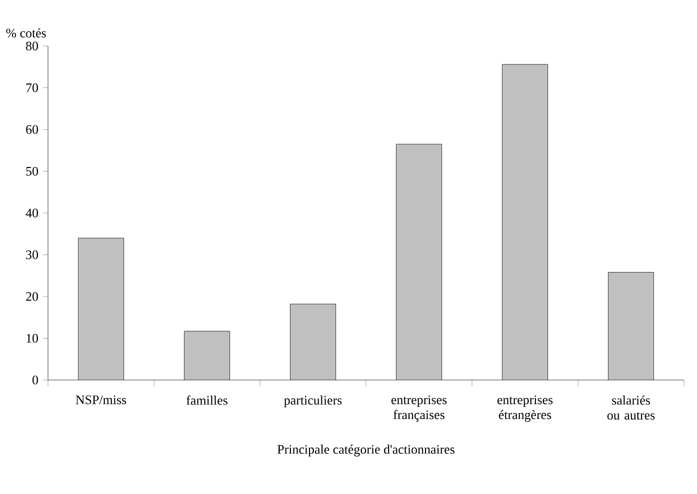 The height and width of the screenshot is (494, 697). Describe the element at coordinates (101, 400) in the screenshot. I see `x-tick-label: NSP/miss` at that location.